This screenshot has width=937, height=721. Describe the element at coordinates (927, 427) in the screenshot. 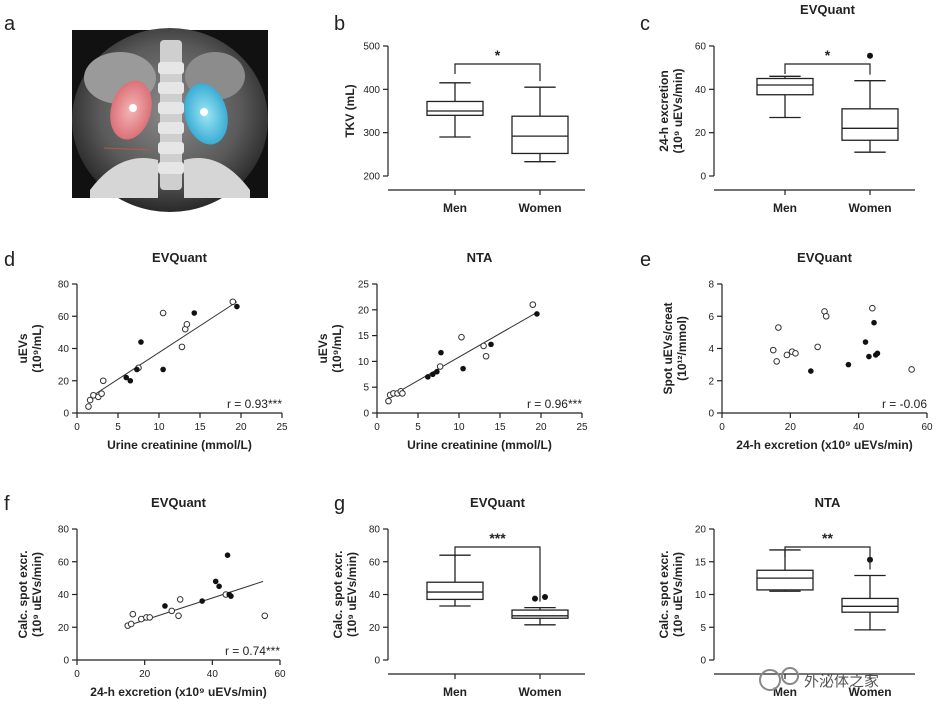

I see `x-tick-label: 60` at that location.